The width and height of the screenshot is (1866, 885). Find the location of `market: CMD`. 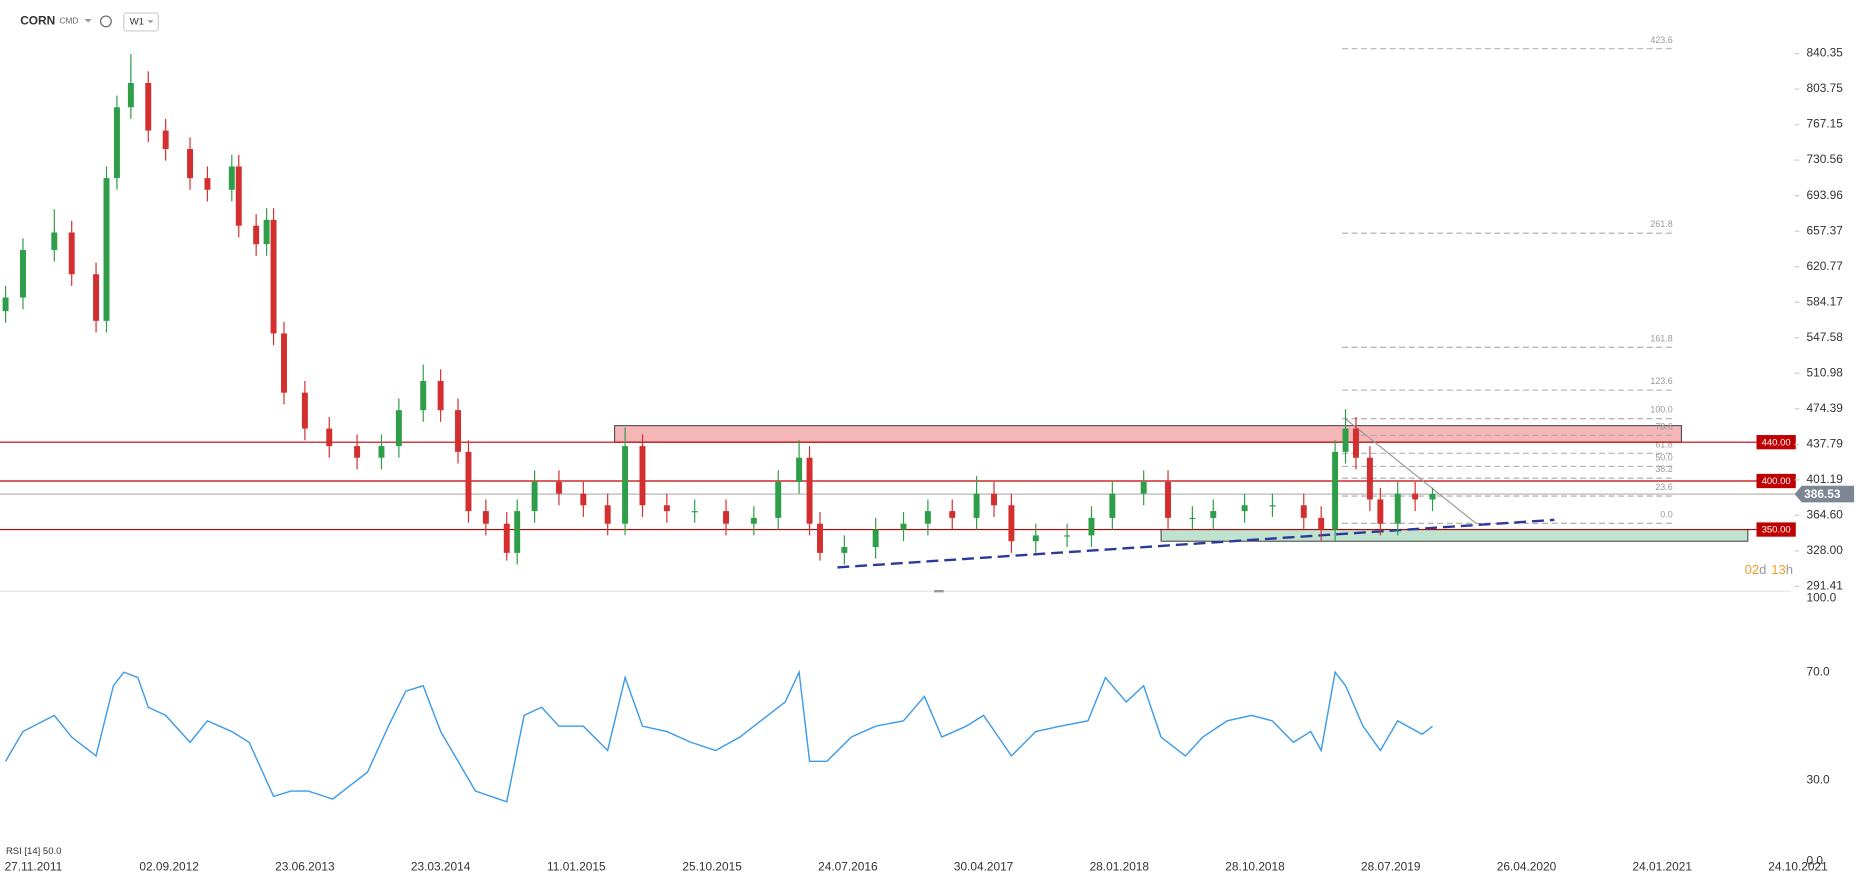

market: CMD is located at coordinates (69, 21).